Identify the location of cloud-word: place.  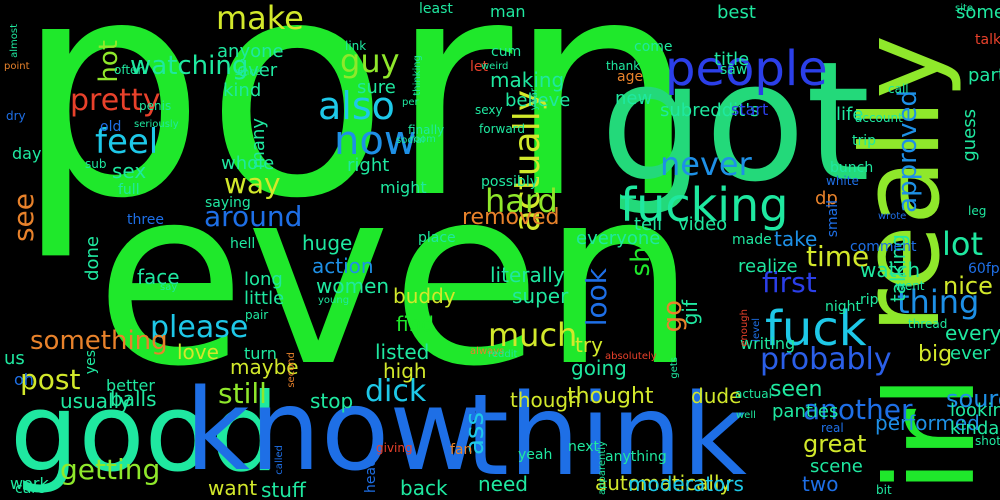
(437, 238).